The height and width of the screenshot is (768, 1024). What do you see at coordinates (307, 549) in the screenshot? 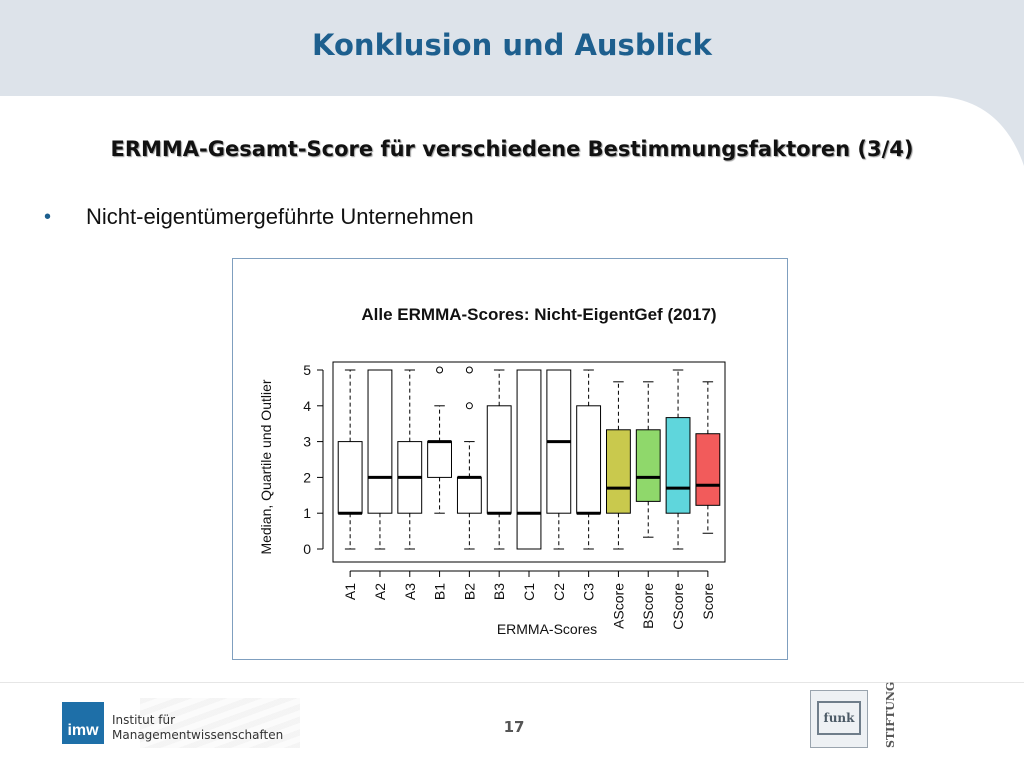
I see `y-tick-label: 0` at bounding box center [307, 549].